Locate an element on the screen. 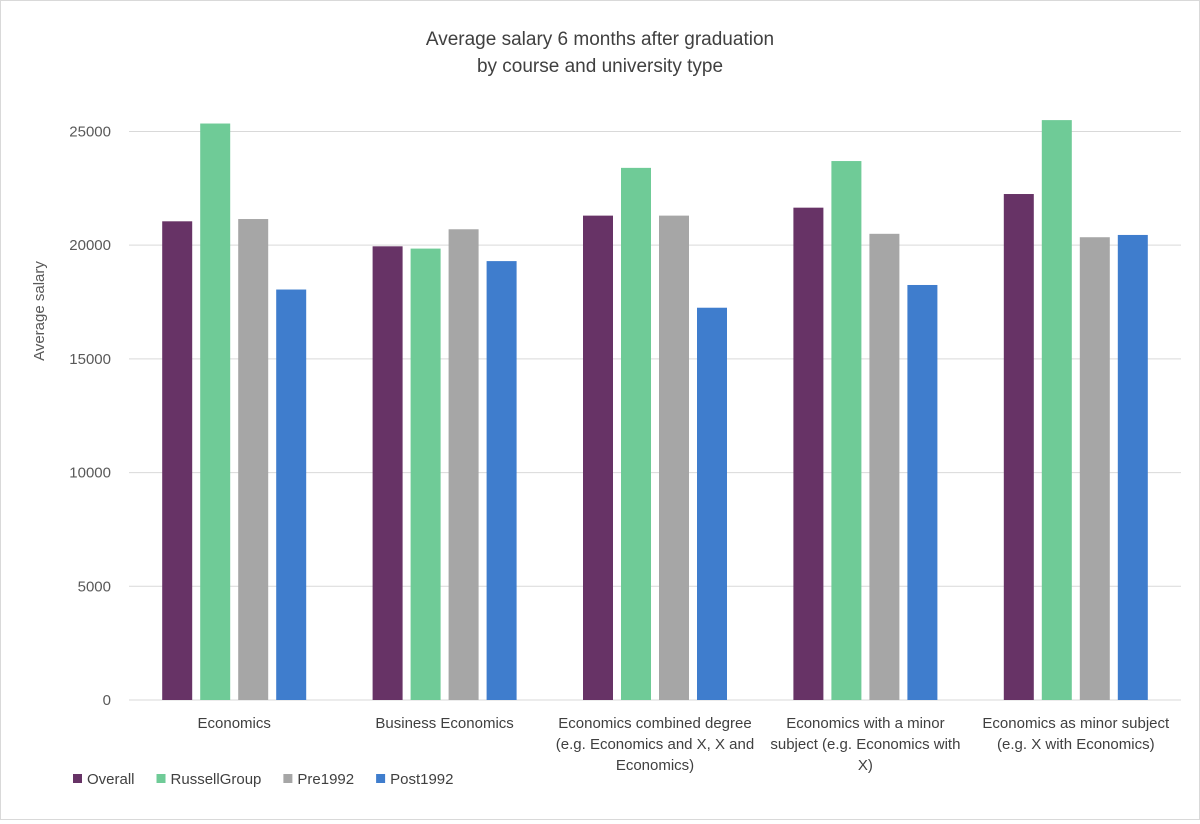 Image resolution: width=1200 pixels, height=824 pixels. x-category-label: subject (e.g. Economics with is located at coordinates (865, 744).